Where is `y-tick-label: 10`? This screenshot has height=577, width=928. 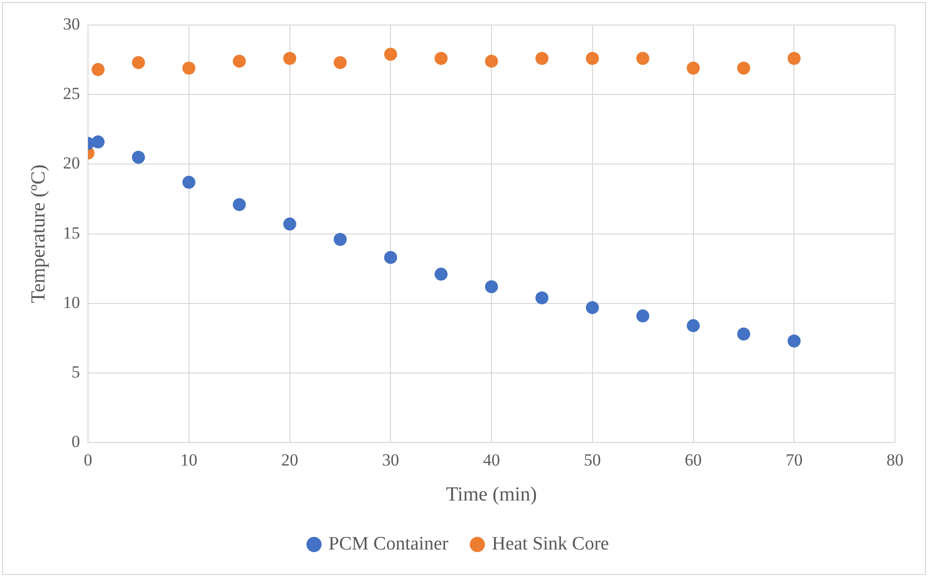
y-tick-label: 10 is located at coordinates (71, 302).